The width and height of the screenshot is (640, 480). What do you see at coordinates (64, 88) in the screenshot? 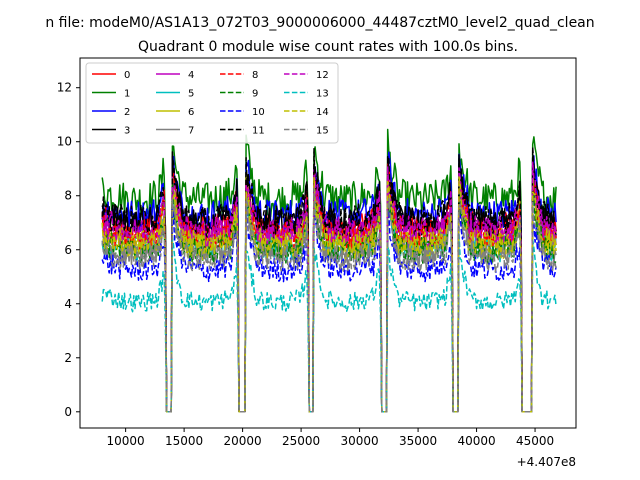
I see `y-tick-label: 12` at bounding box center [64, 88].